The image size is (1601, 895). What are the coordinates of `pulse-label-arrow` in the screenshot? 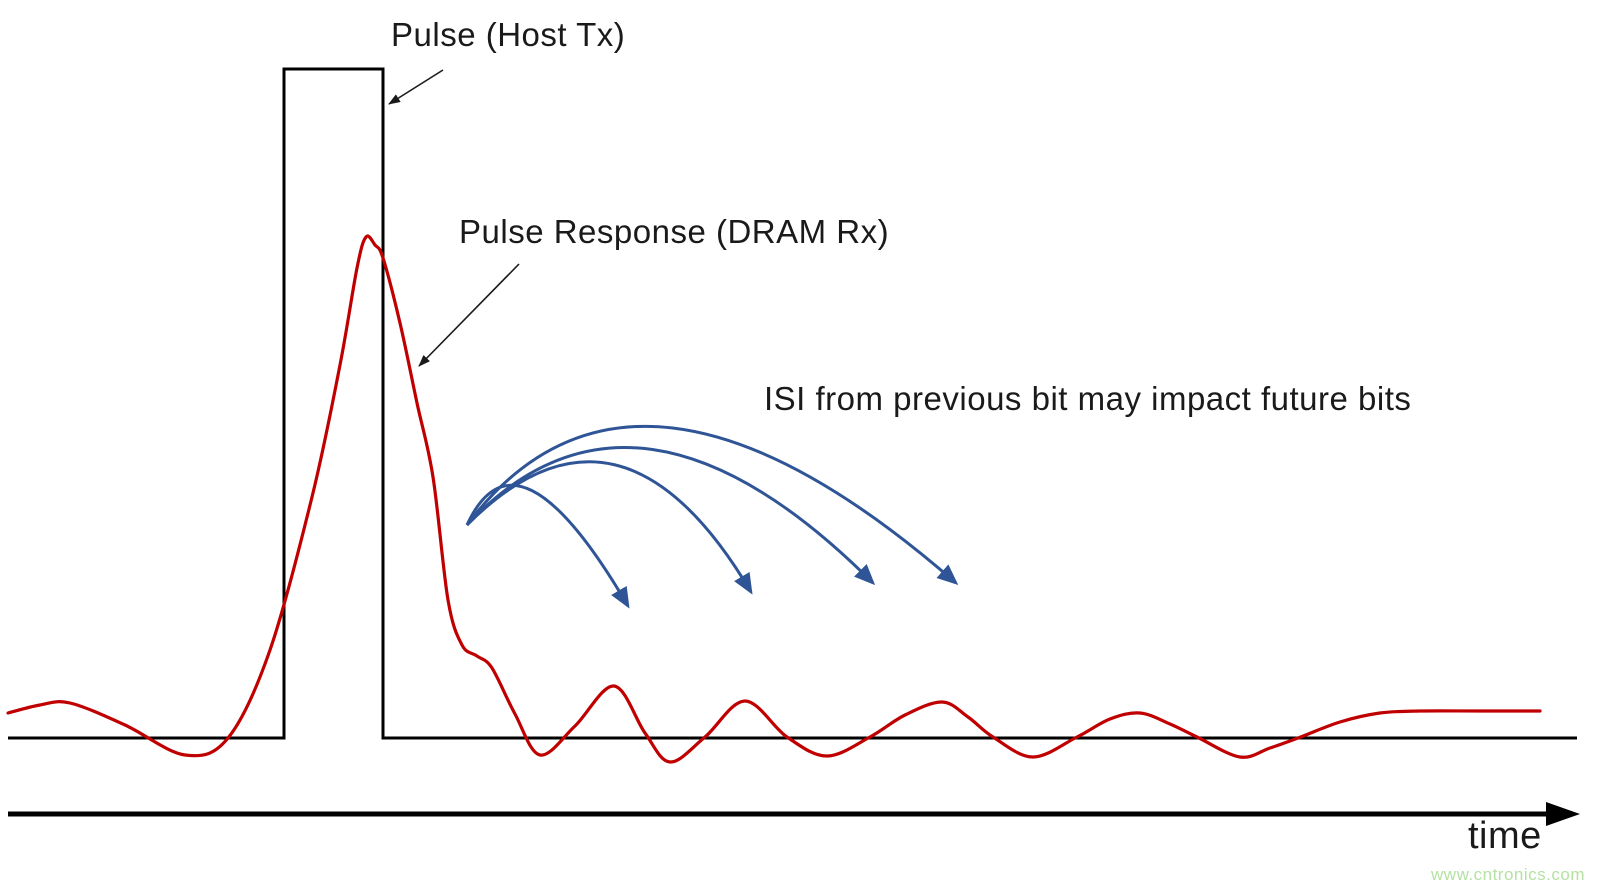 It's located at (416, 87).